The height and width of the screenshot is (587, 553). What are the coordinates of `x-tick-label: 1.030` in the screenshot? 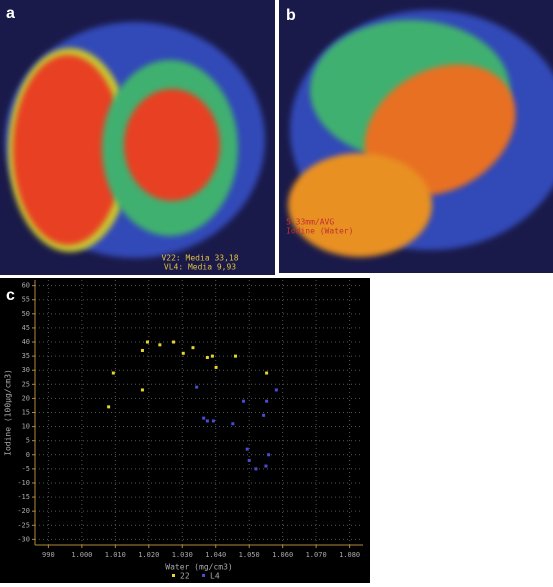 It's located at (182, 555).